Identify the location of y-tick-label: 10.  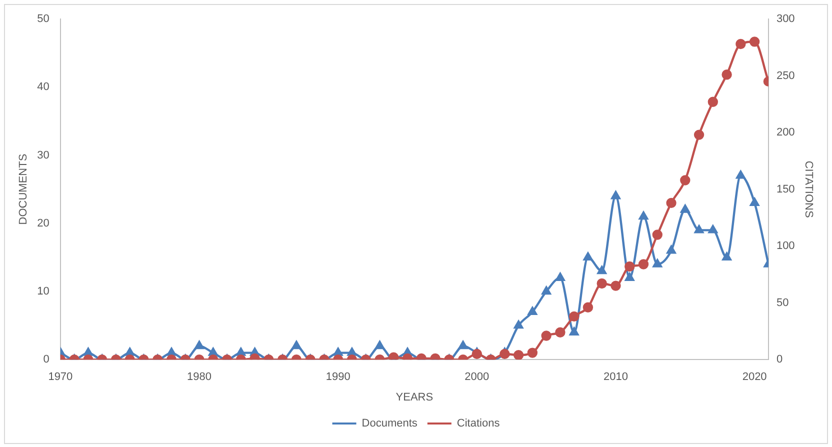
(43, 292).